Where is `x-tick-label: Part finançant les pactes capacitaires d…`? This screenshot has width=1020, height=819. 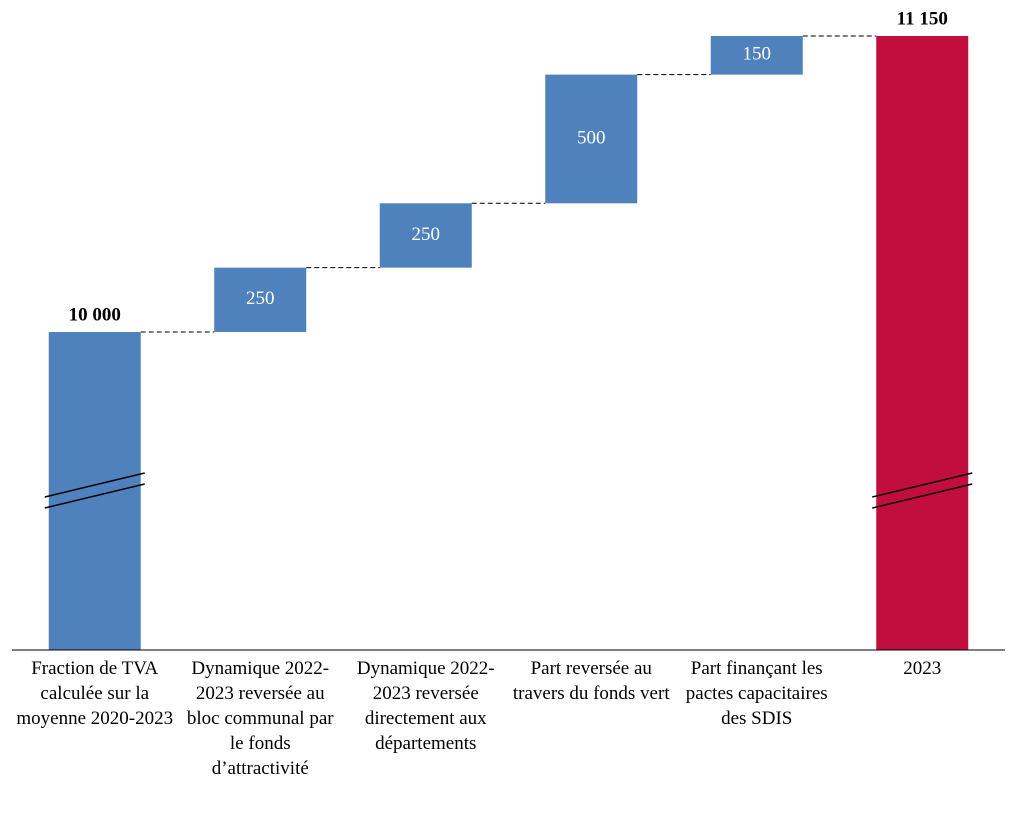
x-tick-label: Part finançant les pactes capacitaires d… is located at coordinates (756, 693).